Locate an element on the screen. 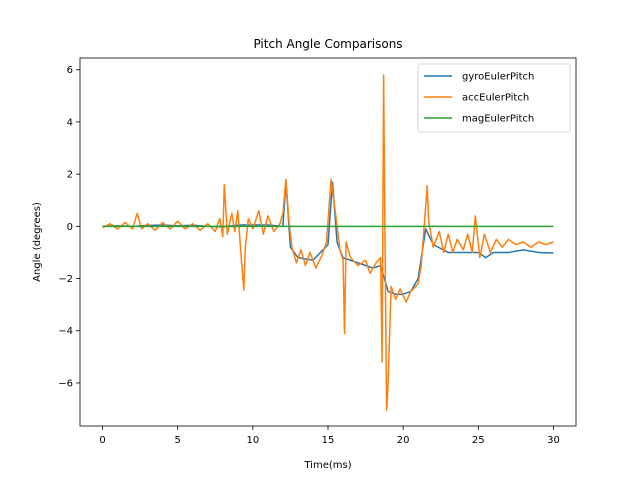  x-tick-label-2: 10 is located at coordinates (252, 440).